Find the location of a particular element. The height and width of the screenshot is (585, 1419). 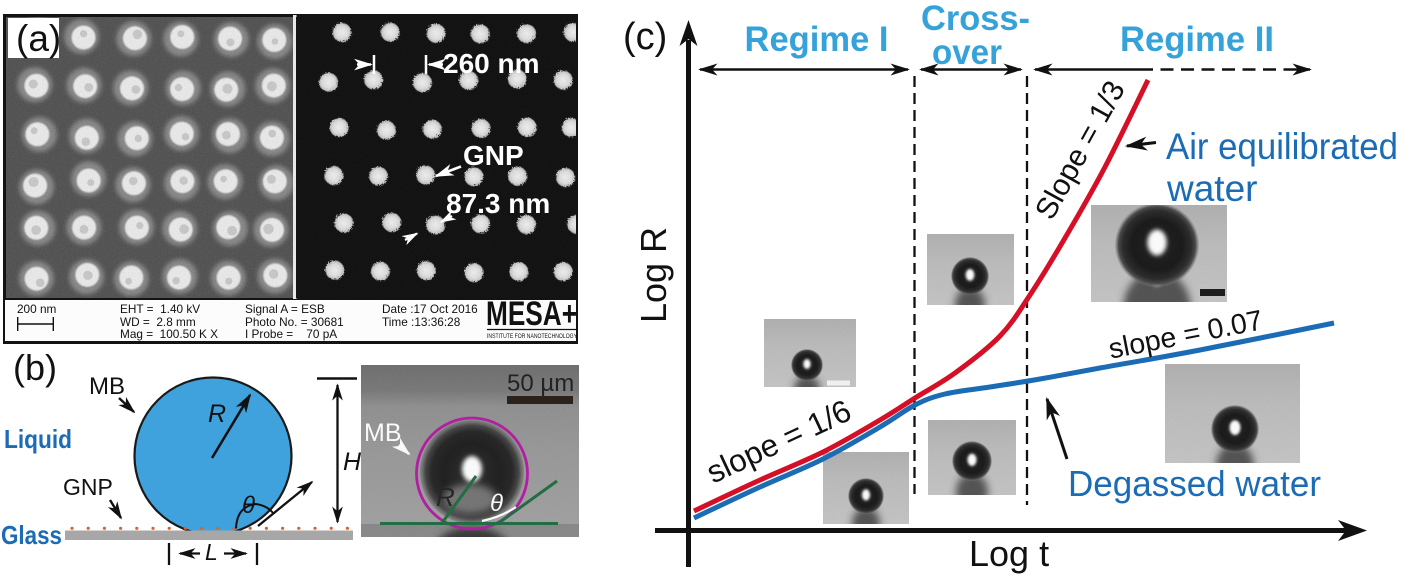

svg-text: R is located at coordinates (217, 414).